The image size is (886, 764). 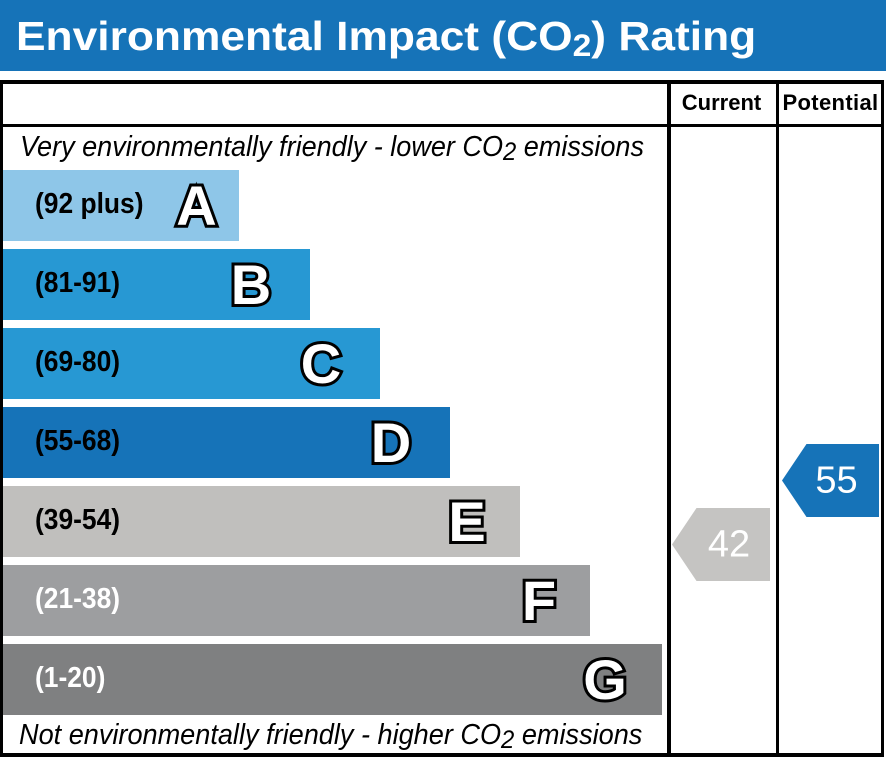 I want to click on svg-text: 42, so click(x=729, y=545).